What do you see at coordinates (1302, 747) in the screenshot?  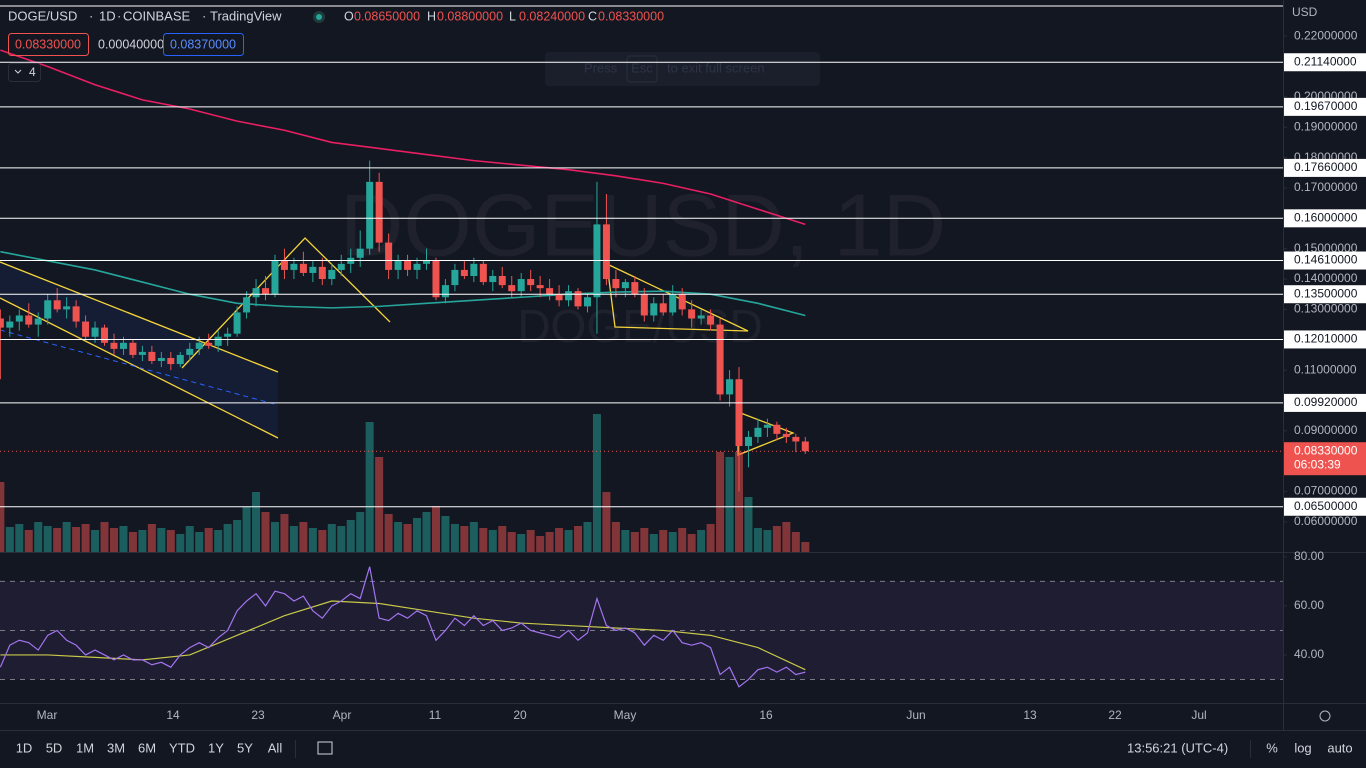 I see `scale-option: log` at bounding box center [1302, 747].